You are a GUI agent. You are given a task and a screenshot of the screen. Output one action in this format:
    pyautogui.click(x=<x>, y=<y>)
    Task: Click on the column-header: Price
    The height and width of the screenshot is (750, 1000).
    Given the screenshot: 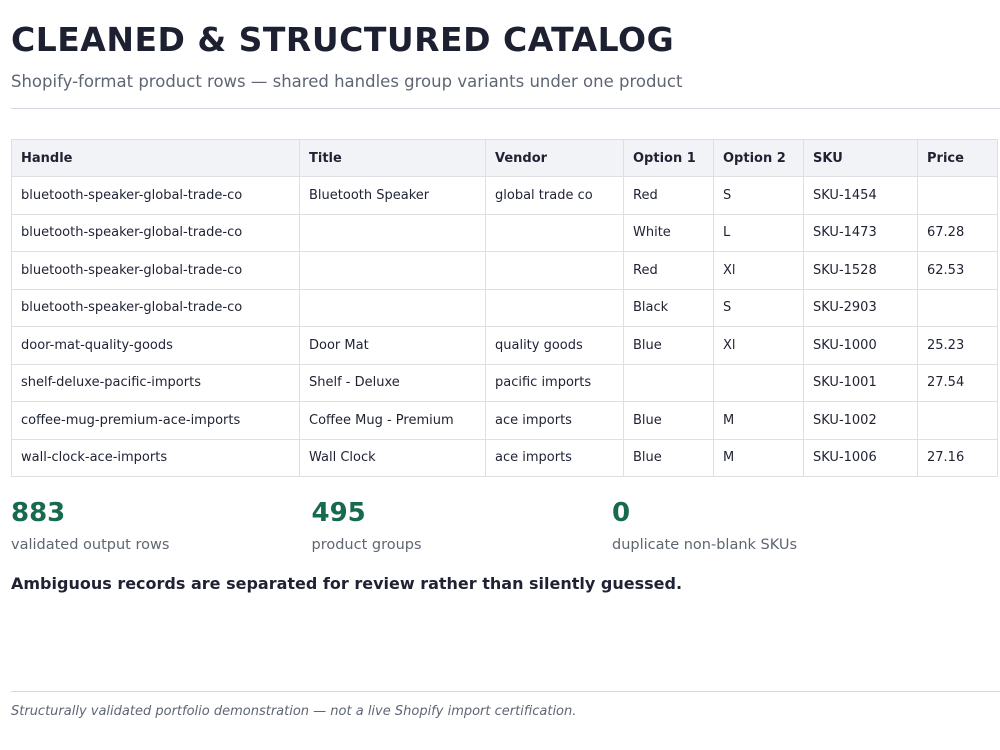 What is the action you would take?
    pyautogui.click(x=957, y=158)
    